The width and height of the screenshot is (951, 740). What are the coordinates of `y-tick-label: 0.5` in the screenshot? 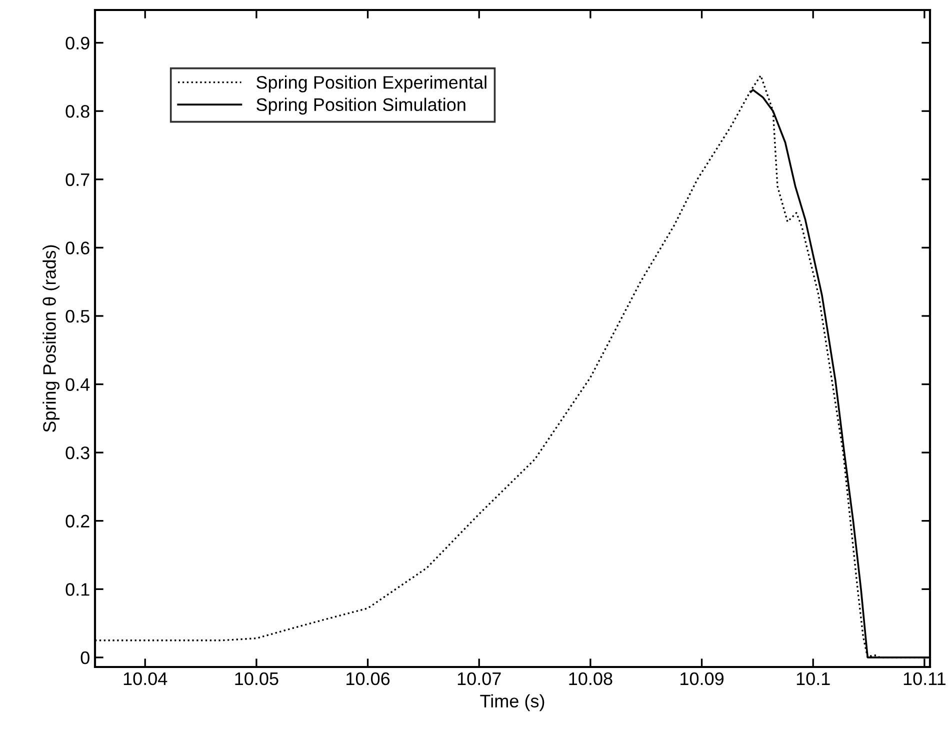 It's located at (78, 316).